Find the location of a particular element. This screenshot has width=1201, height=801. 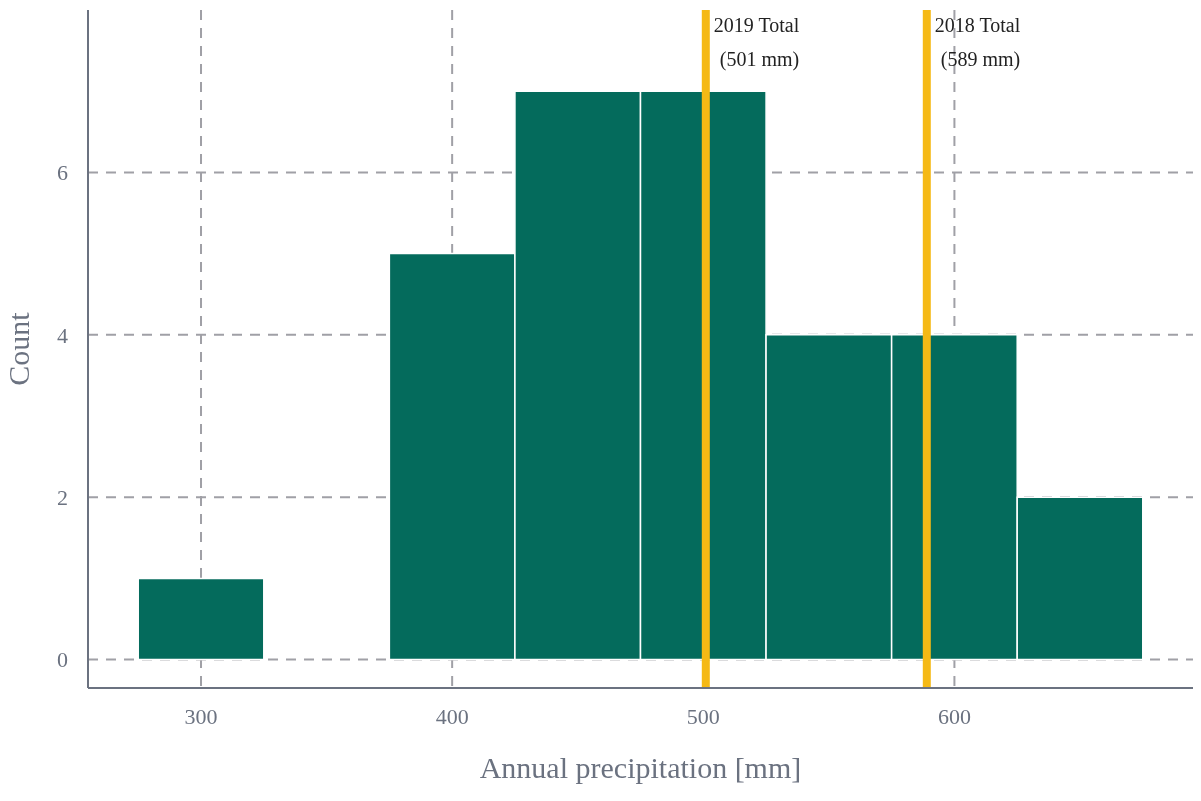

y-axis-title: Count is located at coordinates (18, 348).